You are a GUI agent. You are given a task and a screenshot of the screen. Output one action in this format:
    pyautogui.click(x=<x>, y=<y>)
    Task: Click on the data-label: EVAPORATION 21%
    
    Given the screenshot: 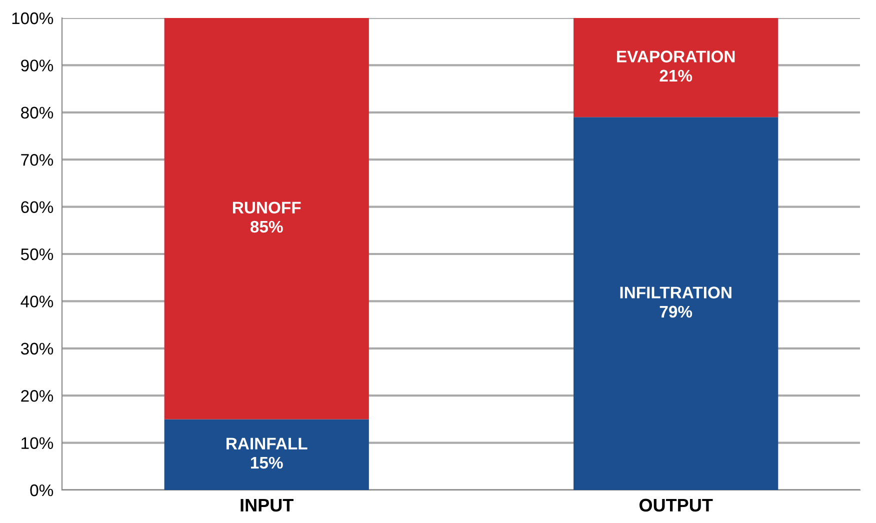 What is the action you would take?
    pyautogui.click(x=676, y=66)
    